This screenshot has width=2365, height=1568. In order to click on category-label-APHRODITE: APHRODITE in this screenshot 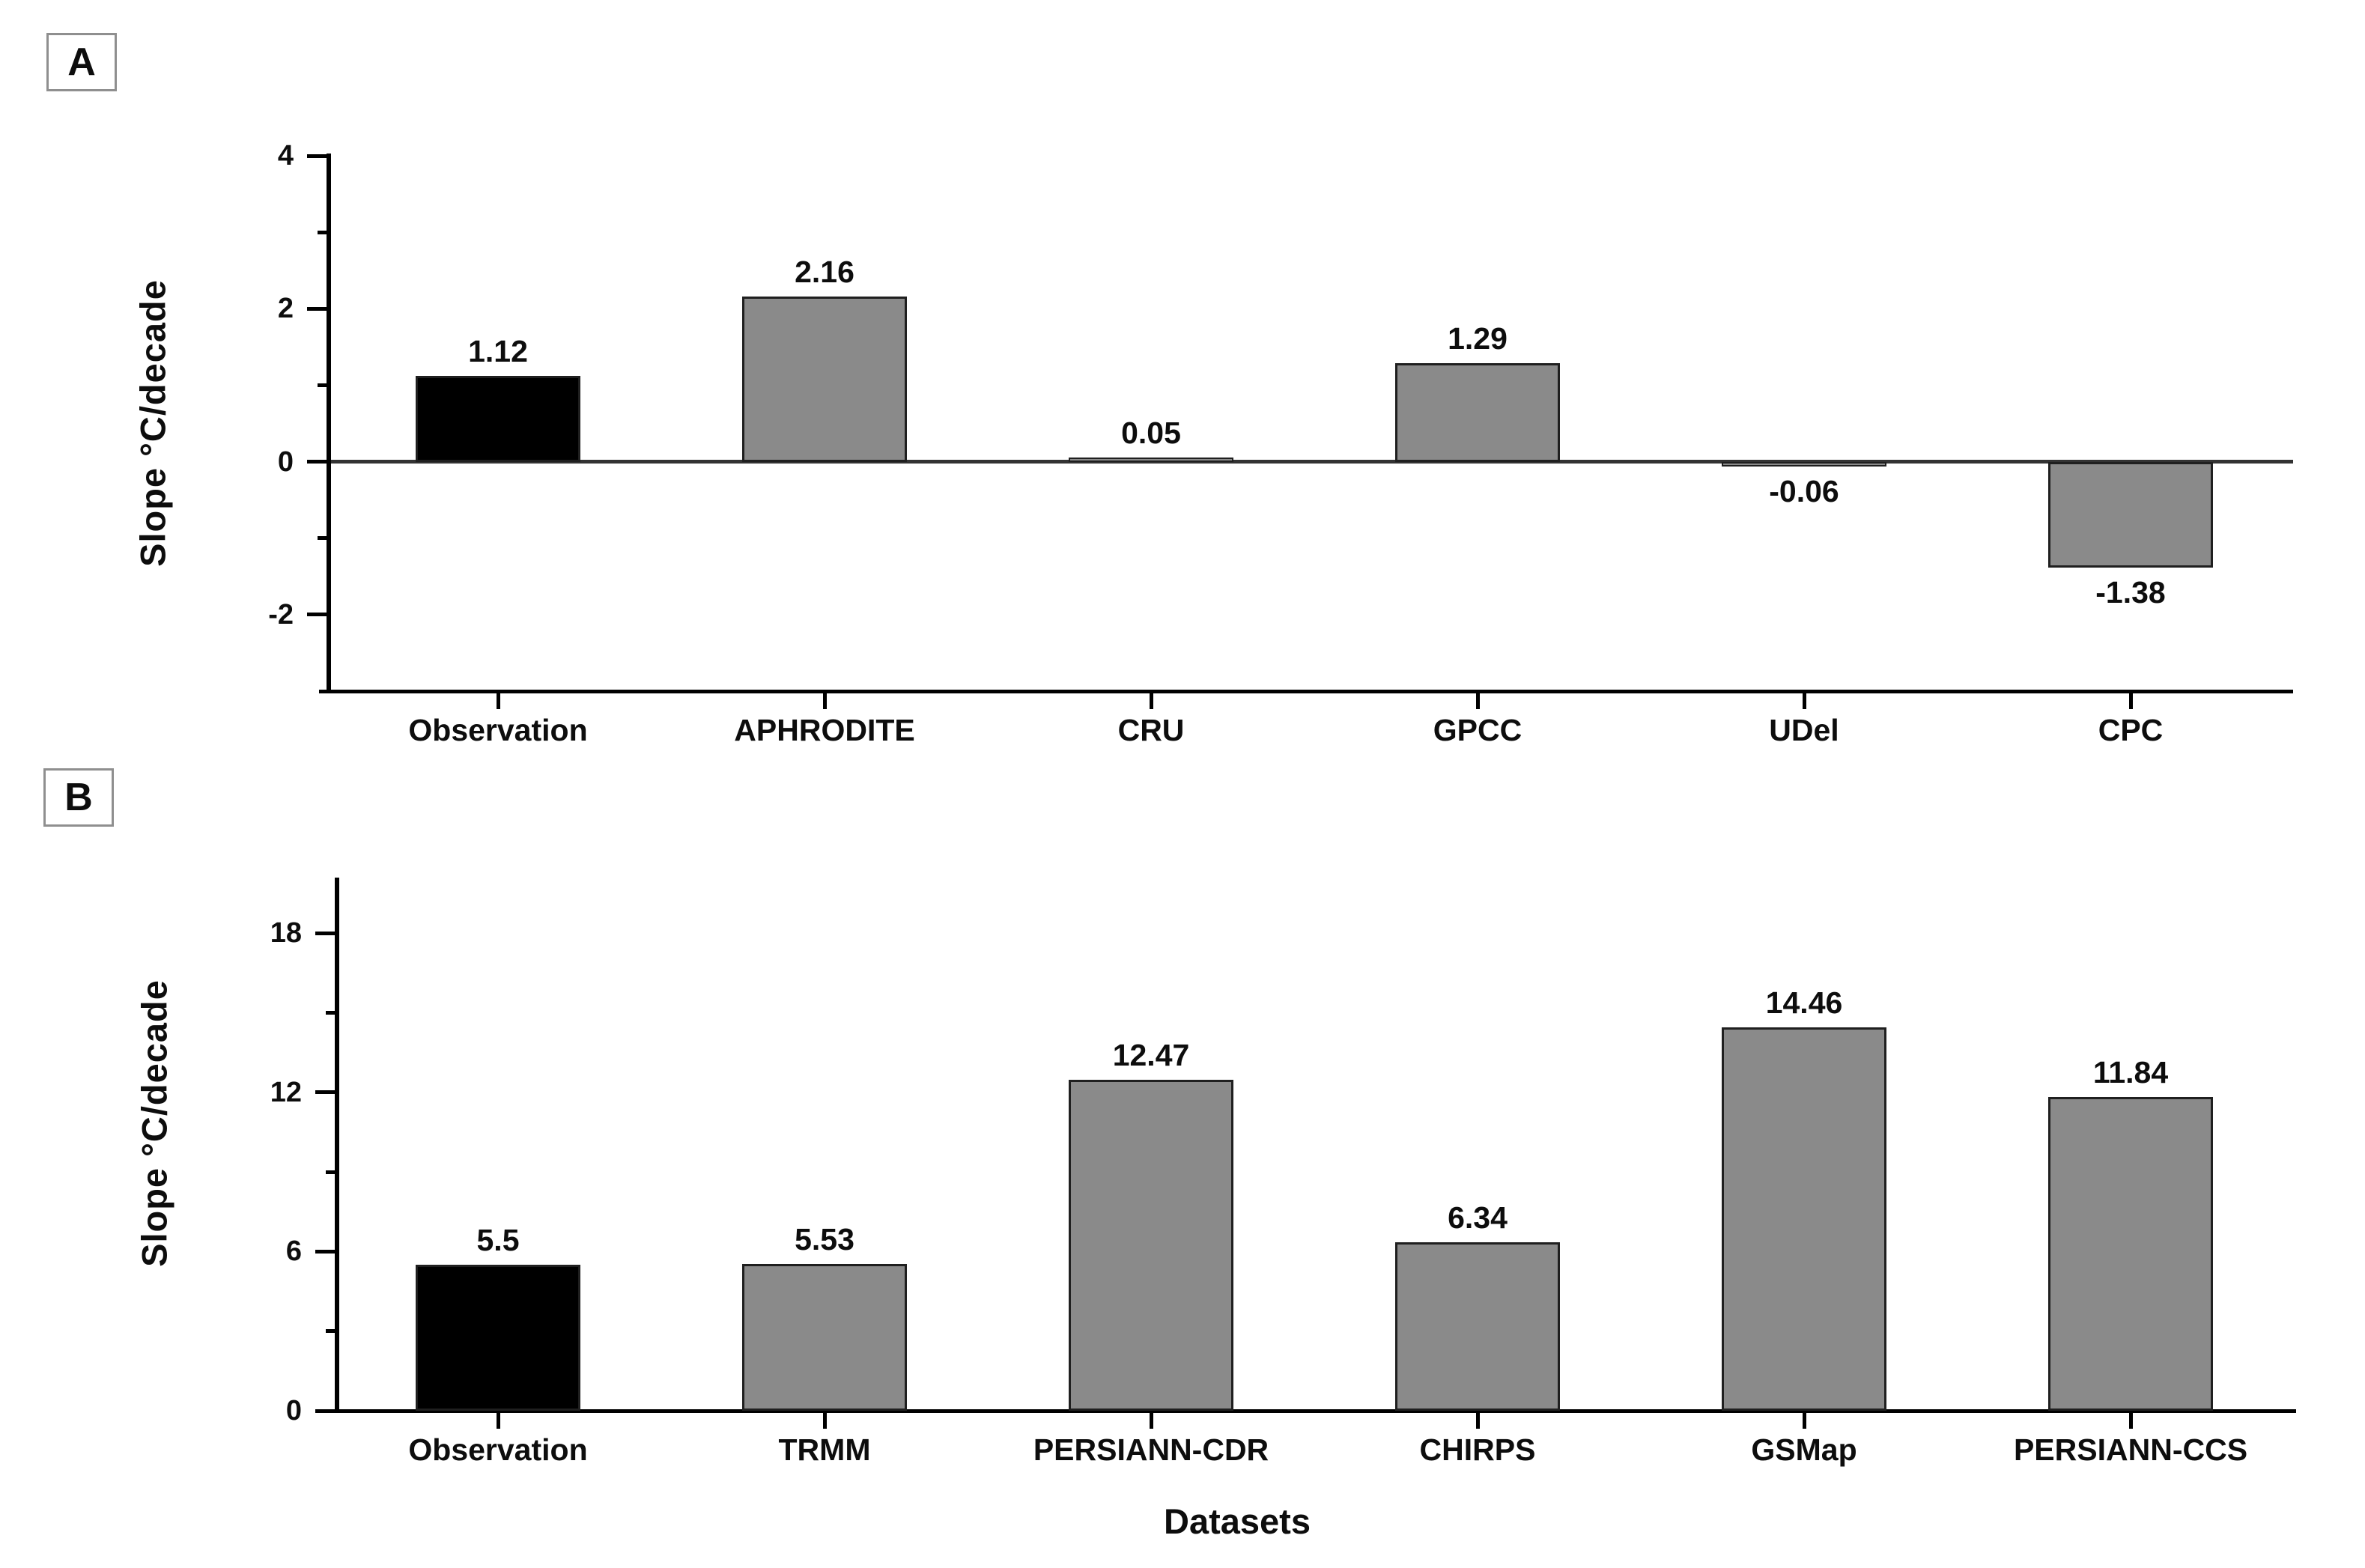, I will do `click(824, 730)`.